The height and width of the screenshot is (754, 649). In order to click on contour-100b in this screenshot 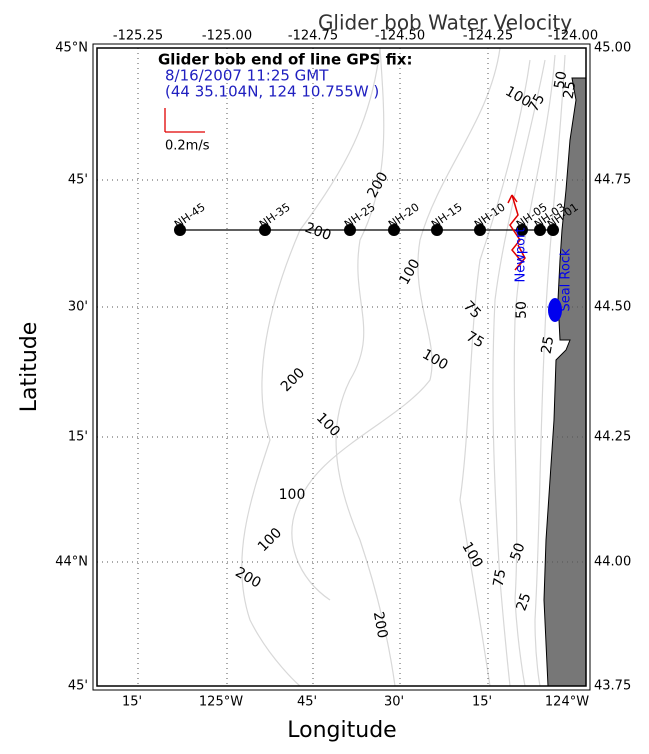, I will do `click(495, 373)`.